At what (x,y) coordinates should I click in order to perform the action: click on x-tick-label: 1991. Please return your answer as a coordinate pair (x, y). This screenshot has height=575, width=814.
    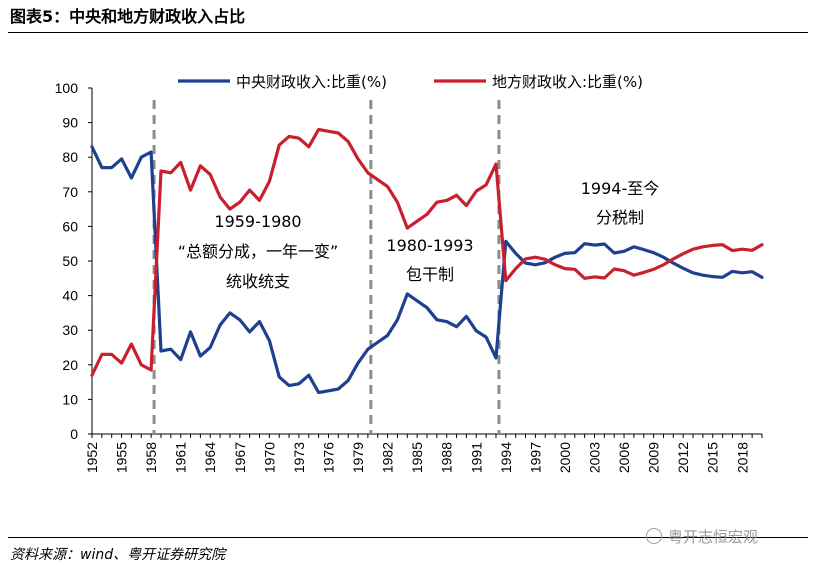
    Looking at the image, I should click on (476, 457).